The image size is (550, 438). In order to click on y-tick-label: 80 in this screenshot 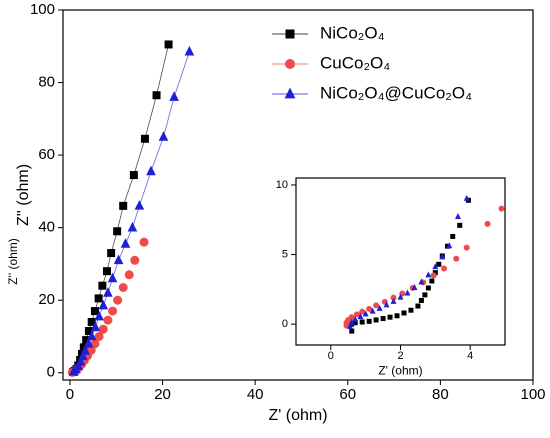, I will do `click(46, 82)`.